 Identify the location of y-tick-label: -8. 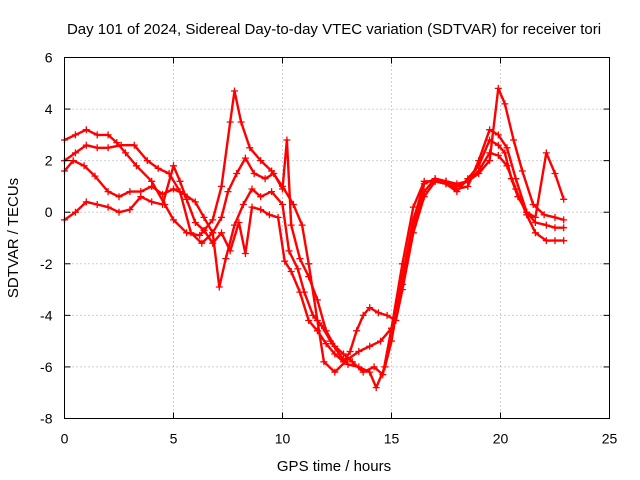
(46, 419).